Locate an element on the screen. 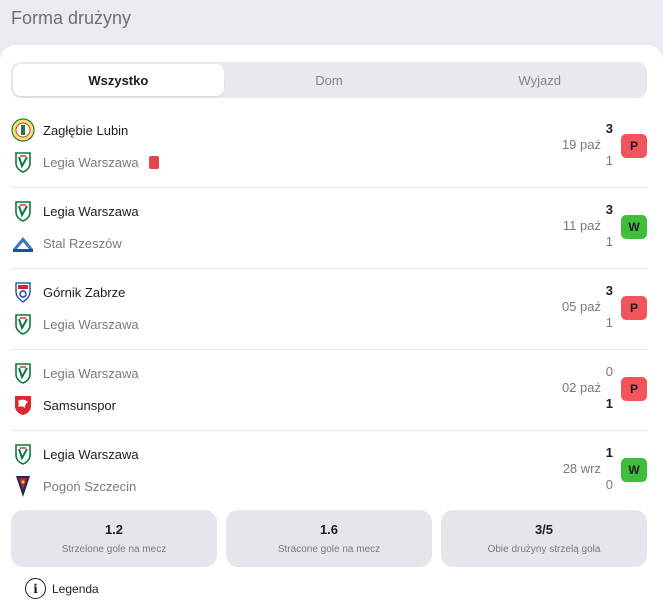  match-date: 02 paź is located at coordinates (581, 387).